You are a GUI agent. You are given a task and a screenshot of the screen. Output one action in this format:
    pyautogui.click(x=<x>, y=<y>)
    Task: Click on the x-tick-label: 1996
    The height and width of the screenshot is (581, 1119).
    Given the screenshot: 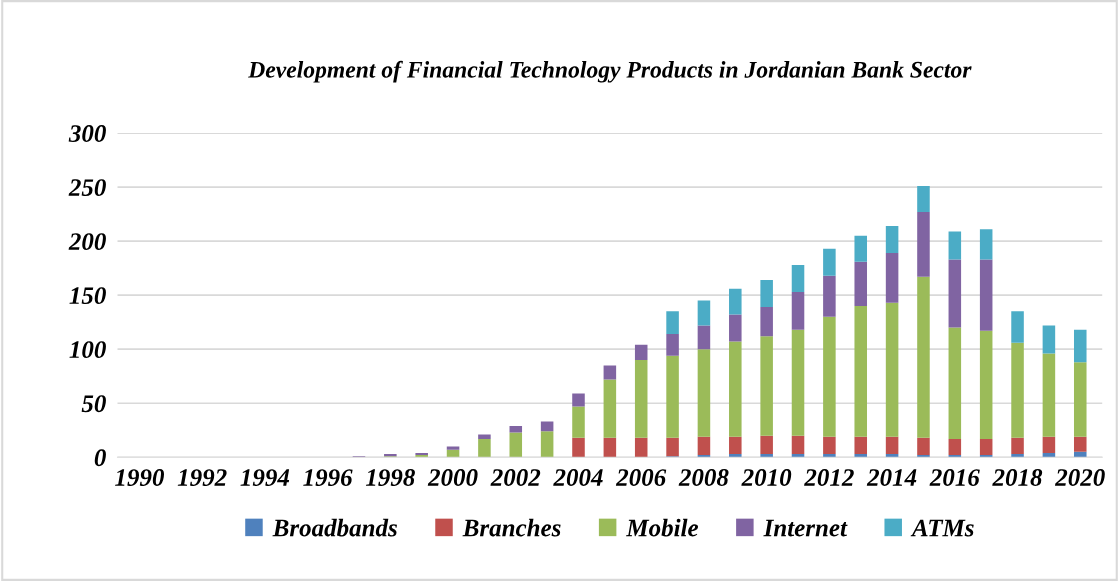 What is the action you would take?
    pyautogui.click(x=328, y=477)
    